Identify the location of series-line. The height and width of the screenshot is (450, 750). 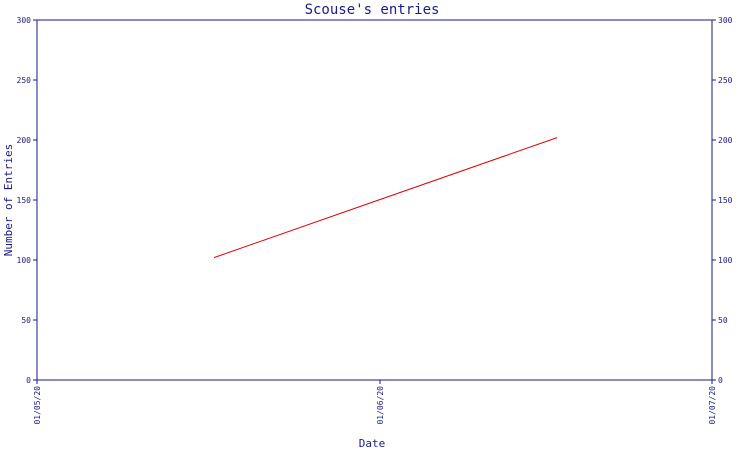
(385, 198).